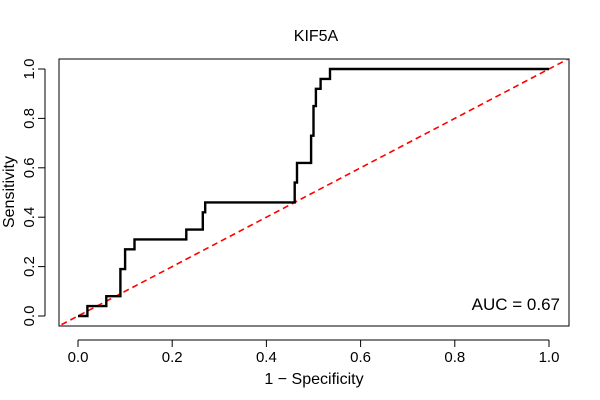  I want to click on x-axis: 0.0 0.2 0.4 0.6 0.8 1.0, so click(314, 352).